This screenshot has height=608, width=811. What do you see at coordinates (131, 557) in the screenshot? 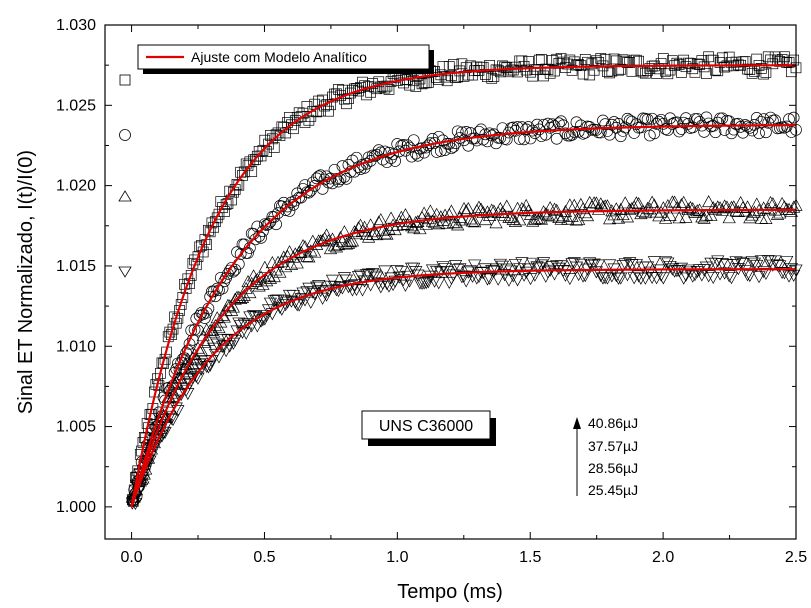
I see `x-tick-label: 0.0` at bounding box center [131, 557].